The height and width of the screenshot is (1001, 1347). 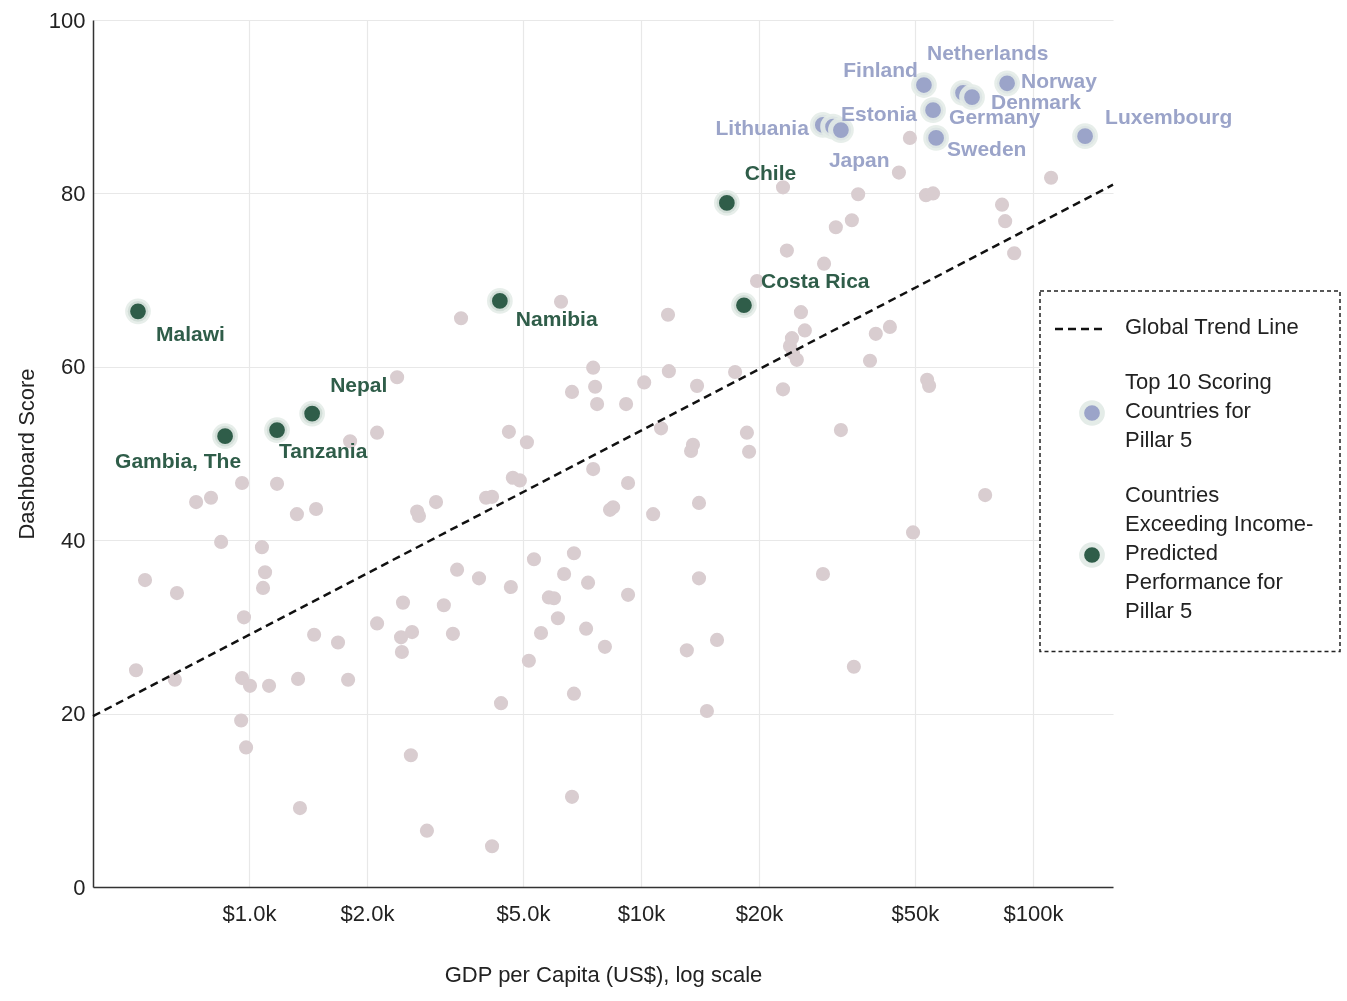 What do you see at coordinates (879, 113) in the screenshot?
I see `annotation: Estonia` at bounding box center [879, 113].